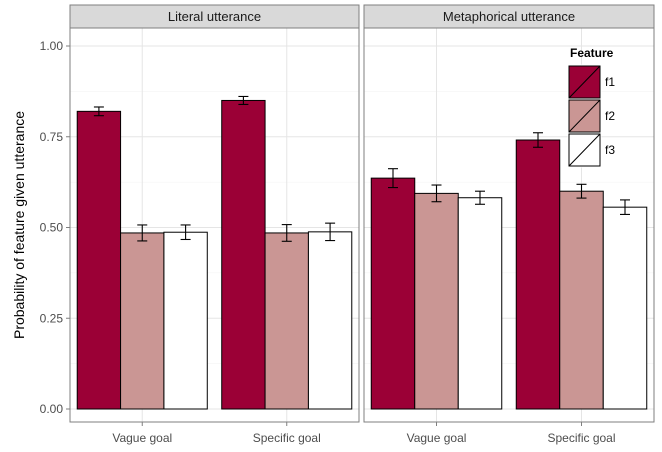 The image size is (662, 452). What do you see at coordinates (52, 137) in the screenshot?
I see `y-tick-label: 0.75` at bounding box center [52, 137].